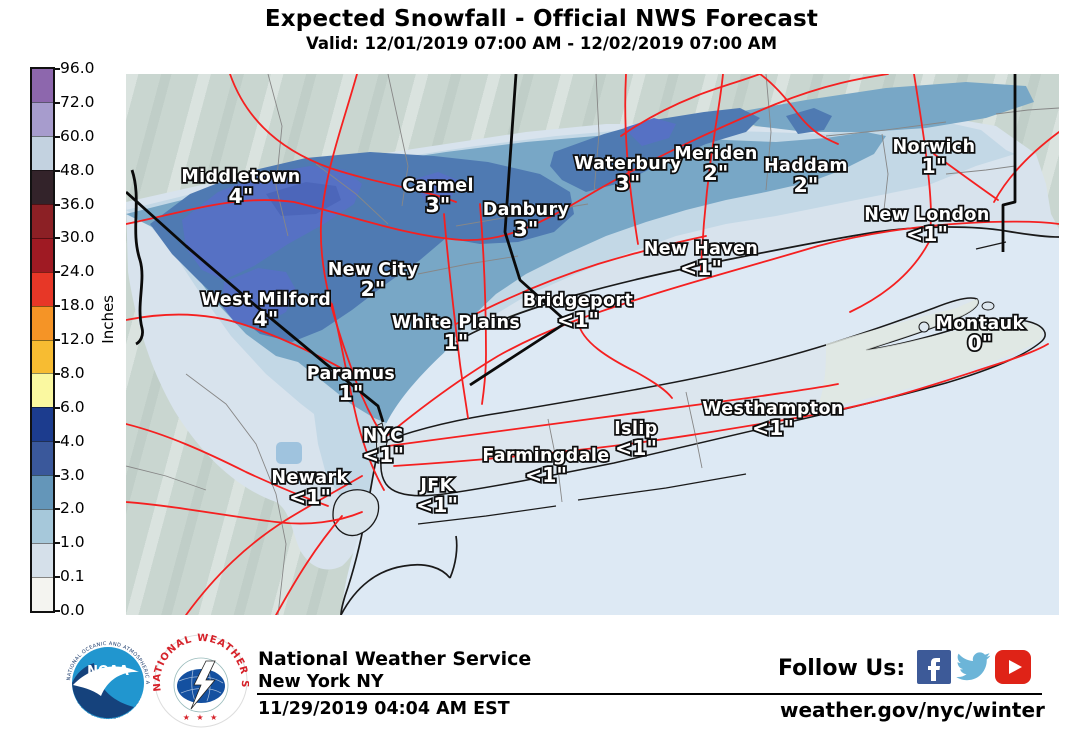 This screenshot has height=741, width=1083. I want to click on colorbar-tick-label: 12.0, so click(77, 339).